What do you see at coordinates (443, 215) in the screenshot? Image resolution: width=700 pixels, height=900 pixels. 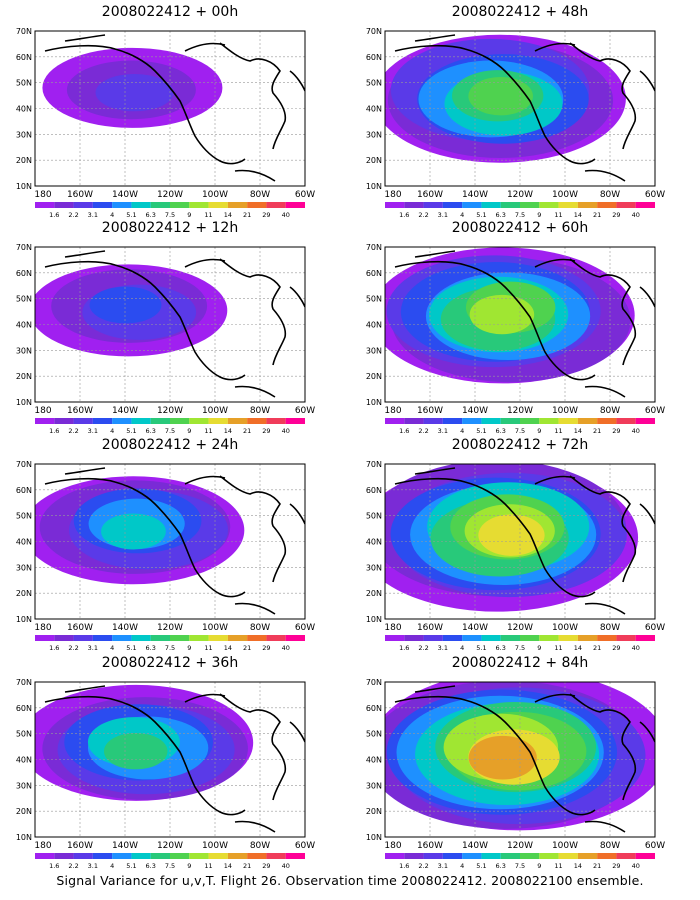 I see `colorbar-tick-label: 3.1` at bounding box center [443, 215].